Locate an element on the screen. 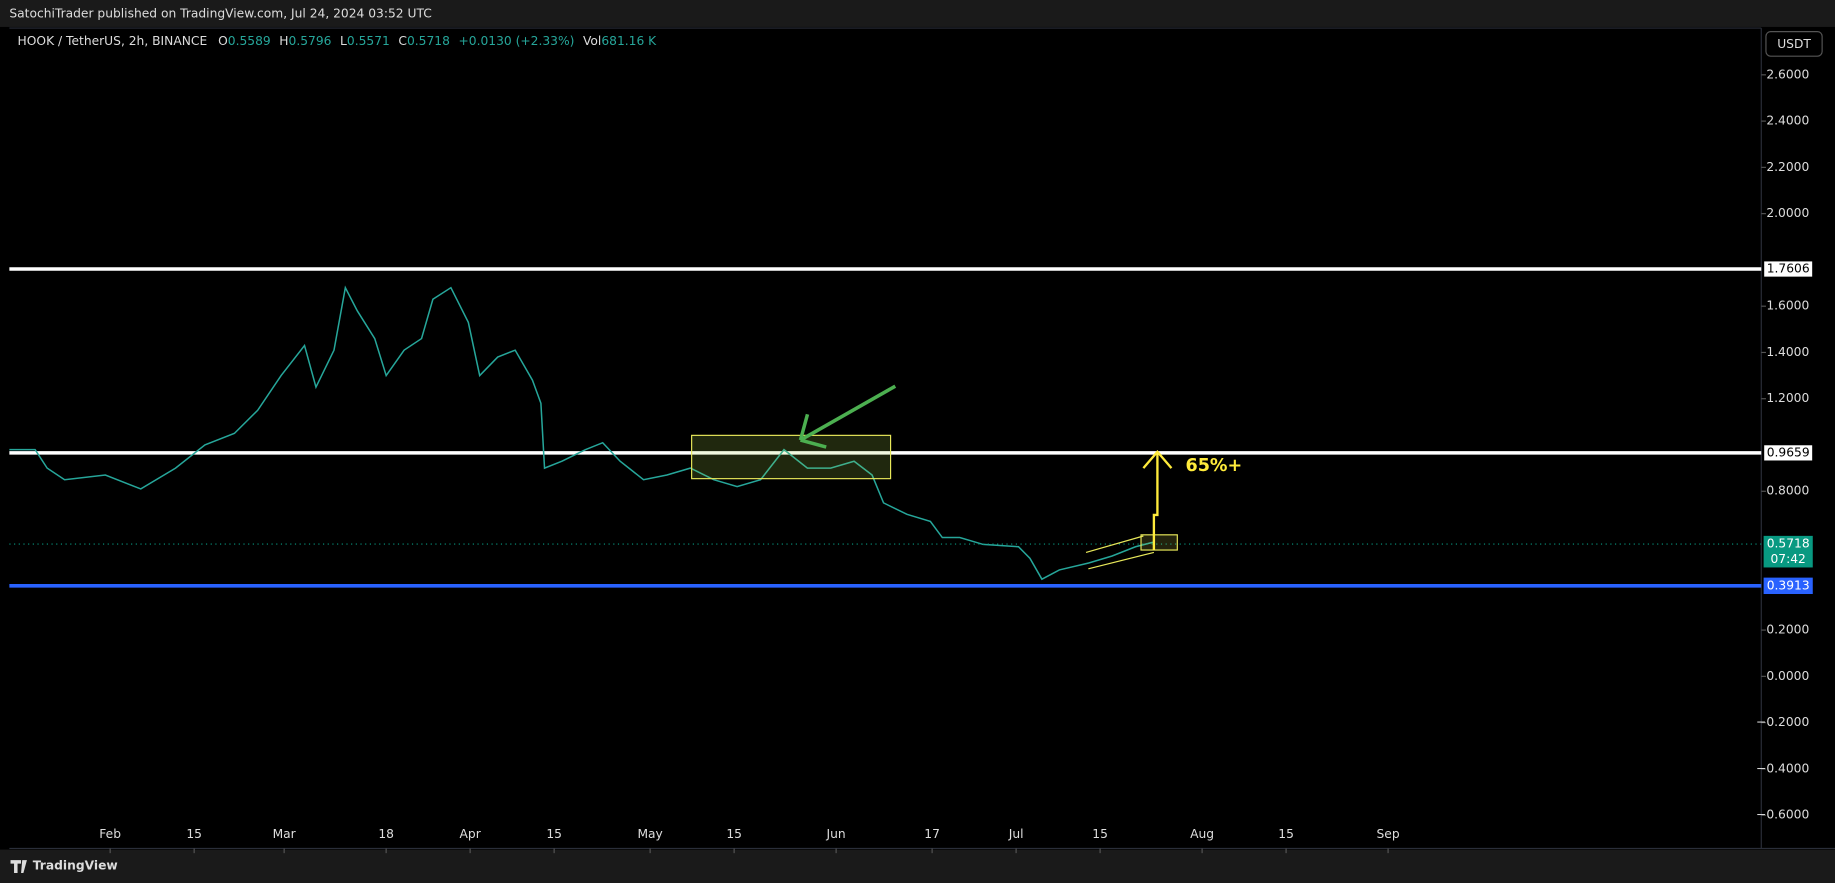  last-price-label: 0.5718 is located at coordinates (1788, 544).